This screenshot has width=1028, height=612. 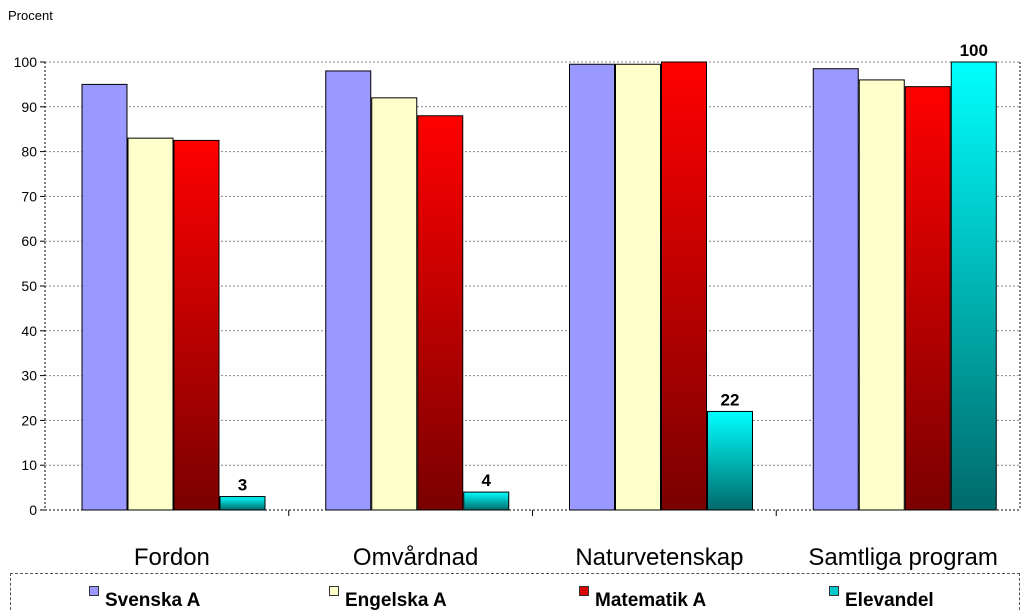 What do you see at coordinates (29, 152) in the screenshot?
I see `y-tick-label: 80` at bounding box center [29, 152].